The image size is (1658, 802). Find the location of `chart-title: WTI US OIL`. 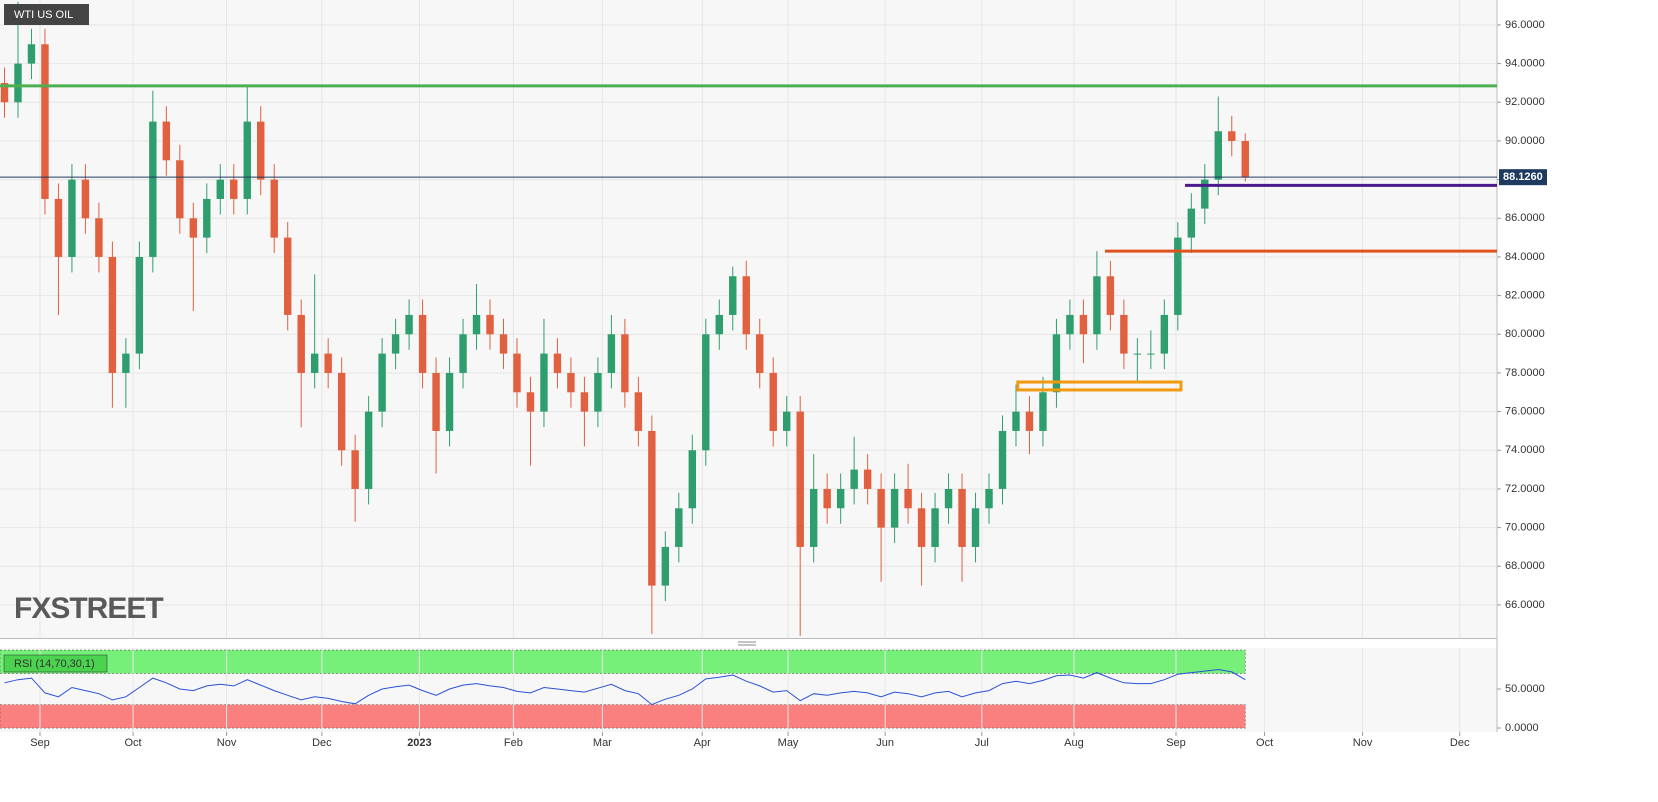

chart-title: WTI US OIL is located at coordinates (43, 15).